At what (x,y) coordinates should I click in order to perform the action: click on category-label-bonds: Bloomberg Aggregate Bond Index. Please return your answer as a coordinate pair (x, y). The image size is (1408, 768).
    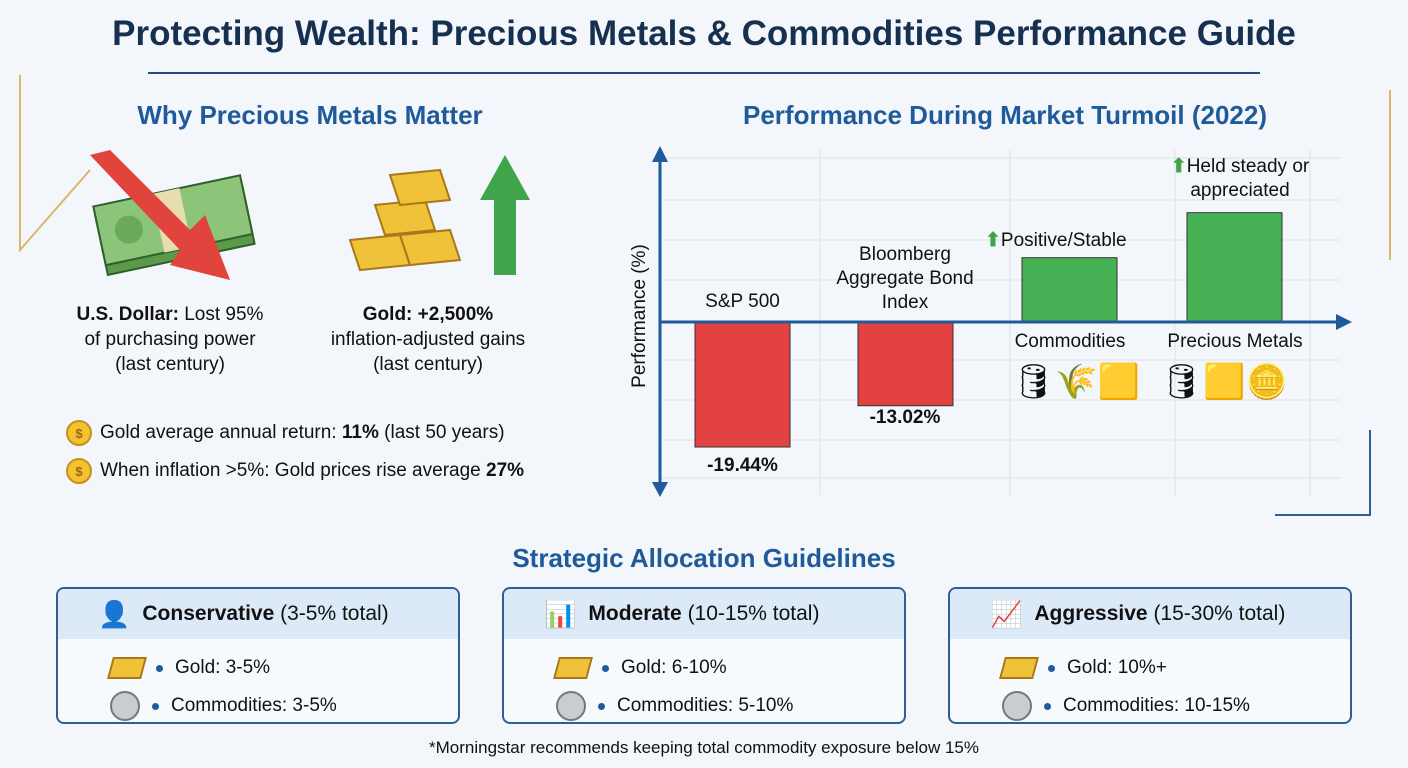
    Looking at the image, I should click on (905, 278).